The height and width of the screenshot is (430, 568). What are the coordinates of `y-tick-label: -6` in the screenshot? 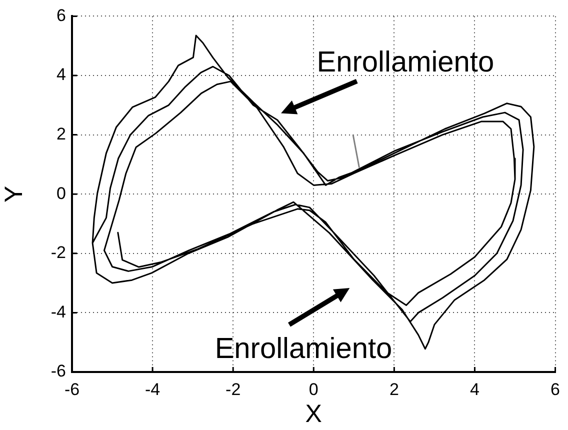 It's located at (58, 371).